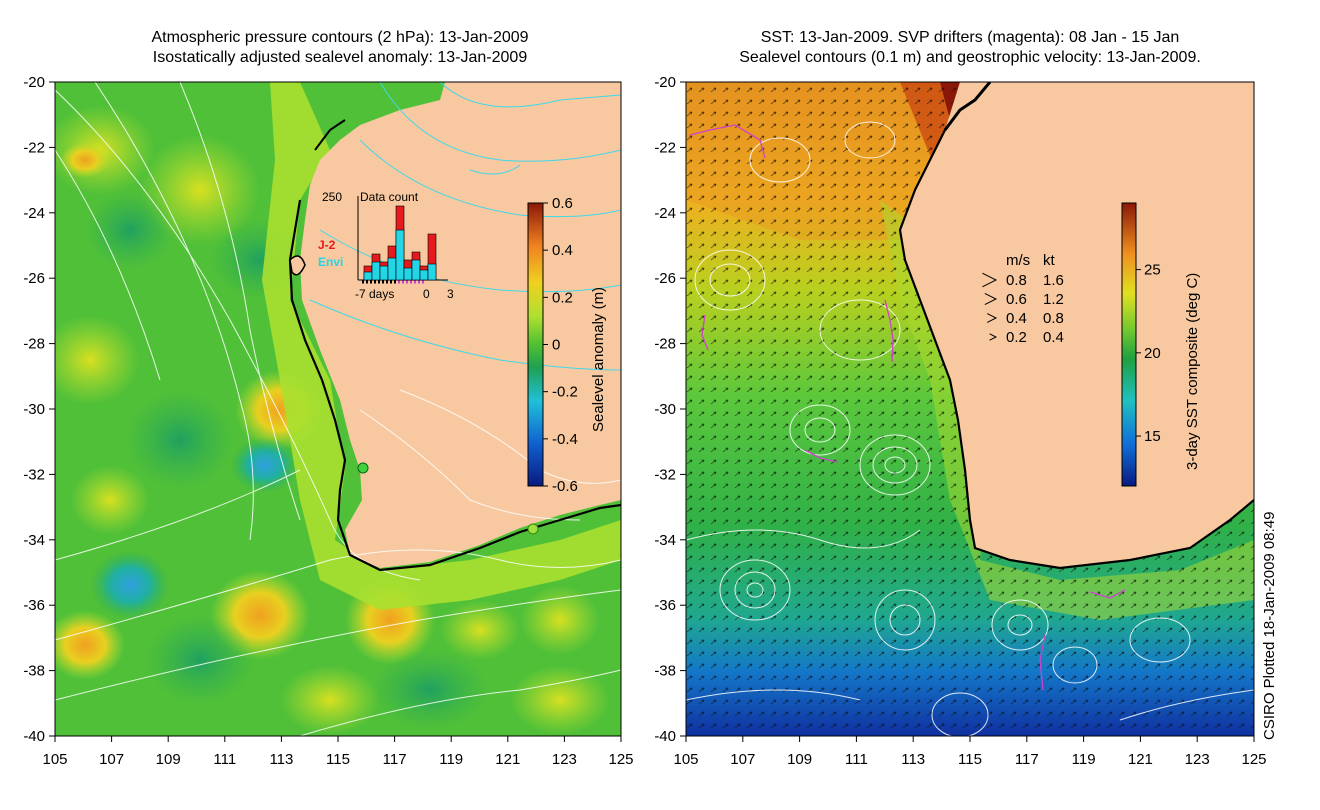  I want to click on velocity-legend-kt: 1.6, so click(1053, 280).